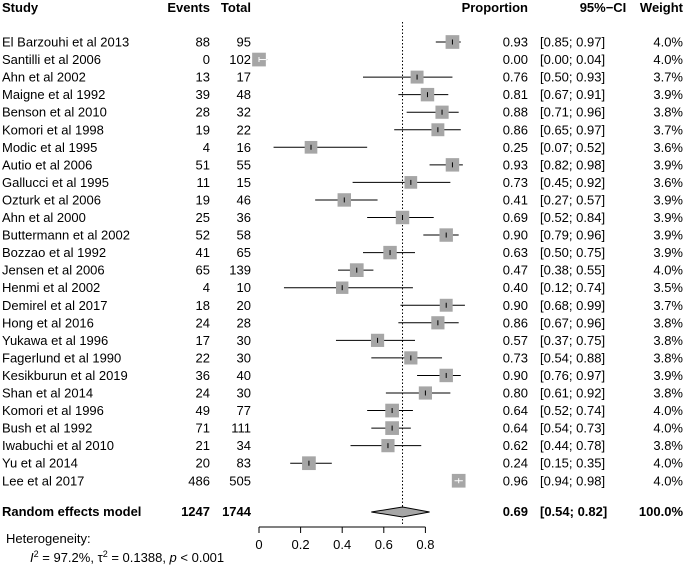 Image resolution: width=685 pixels, height=566 pixels. I want to click on study-weight: 3.5%, so click(668, 287).